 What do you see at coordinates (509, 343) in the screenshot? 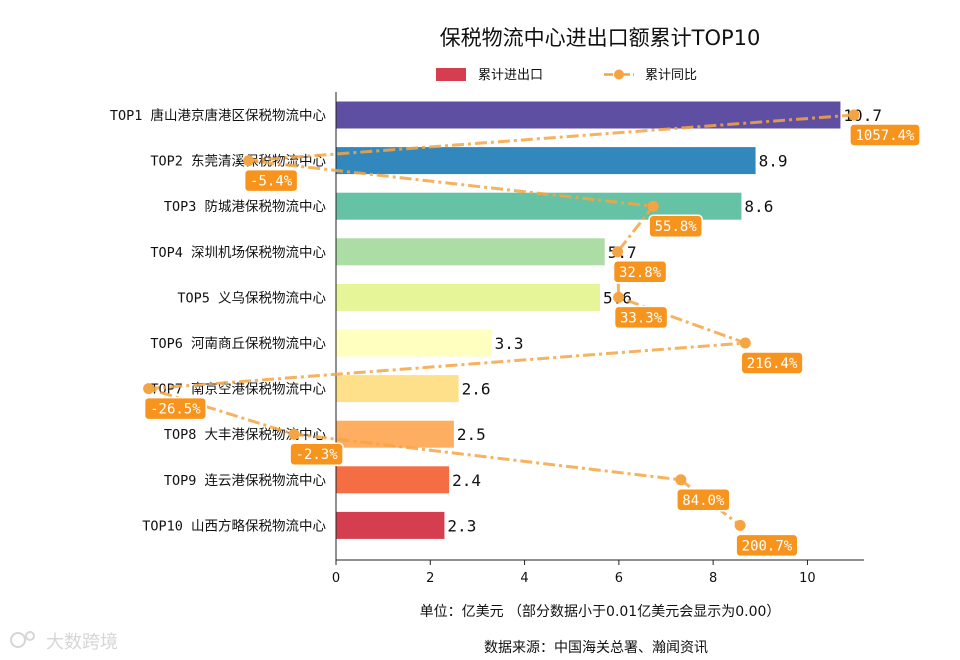
I see `value-label-6: 3.3` at bounding box center [509, 343].